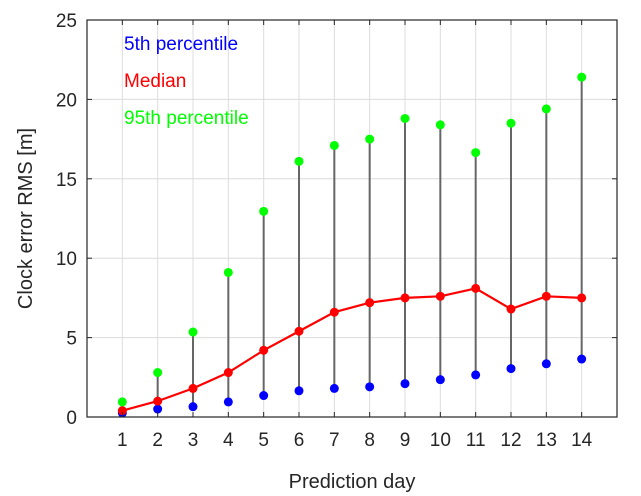 This screenshot has width=641, height=496. What do you see at coordinates (66, 259) in the screenshot?
I see `y-tick-label: 10` at bounding box center [66, 259].